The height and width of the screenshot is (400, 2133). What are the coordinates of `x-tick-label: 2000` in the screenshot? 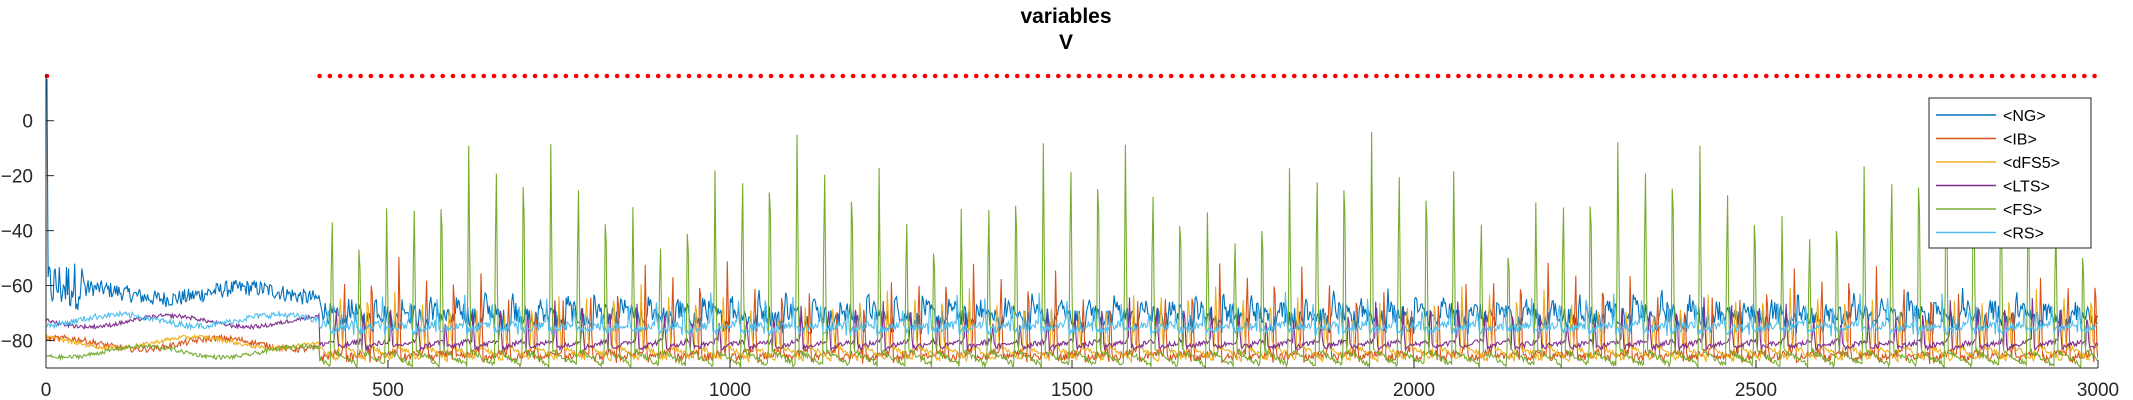 It's located at (1414, 390).